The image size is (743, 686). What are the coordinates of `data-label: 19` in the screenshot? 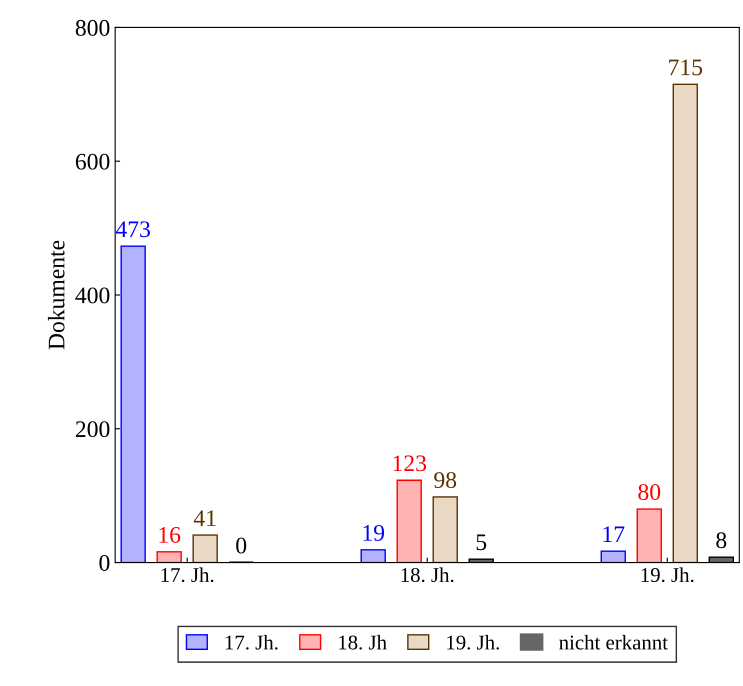 It's located at (373, 532).